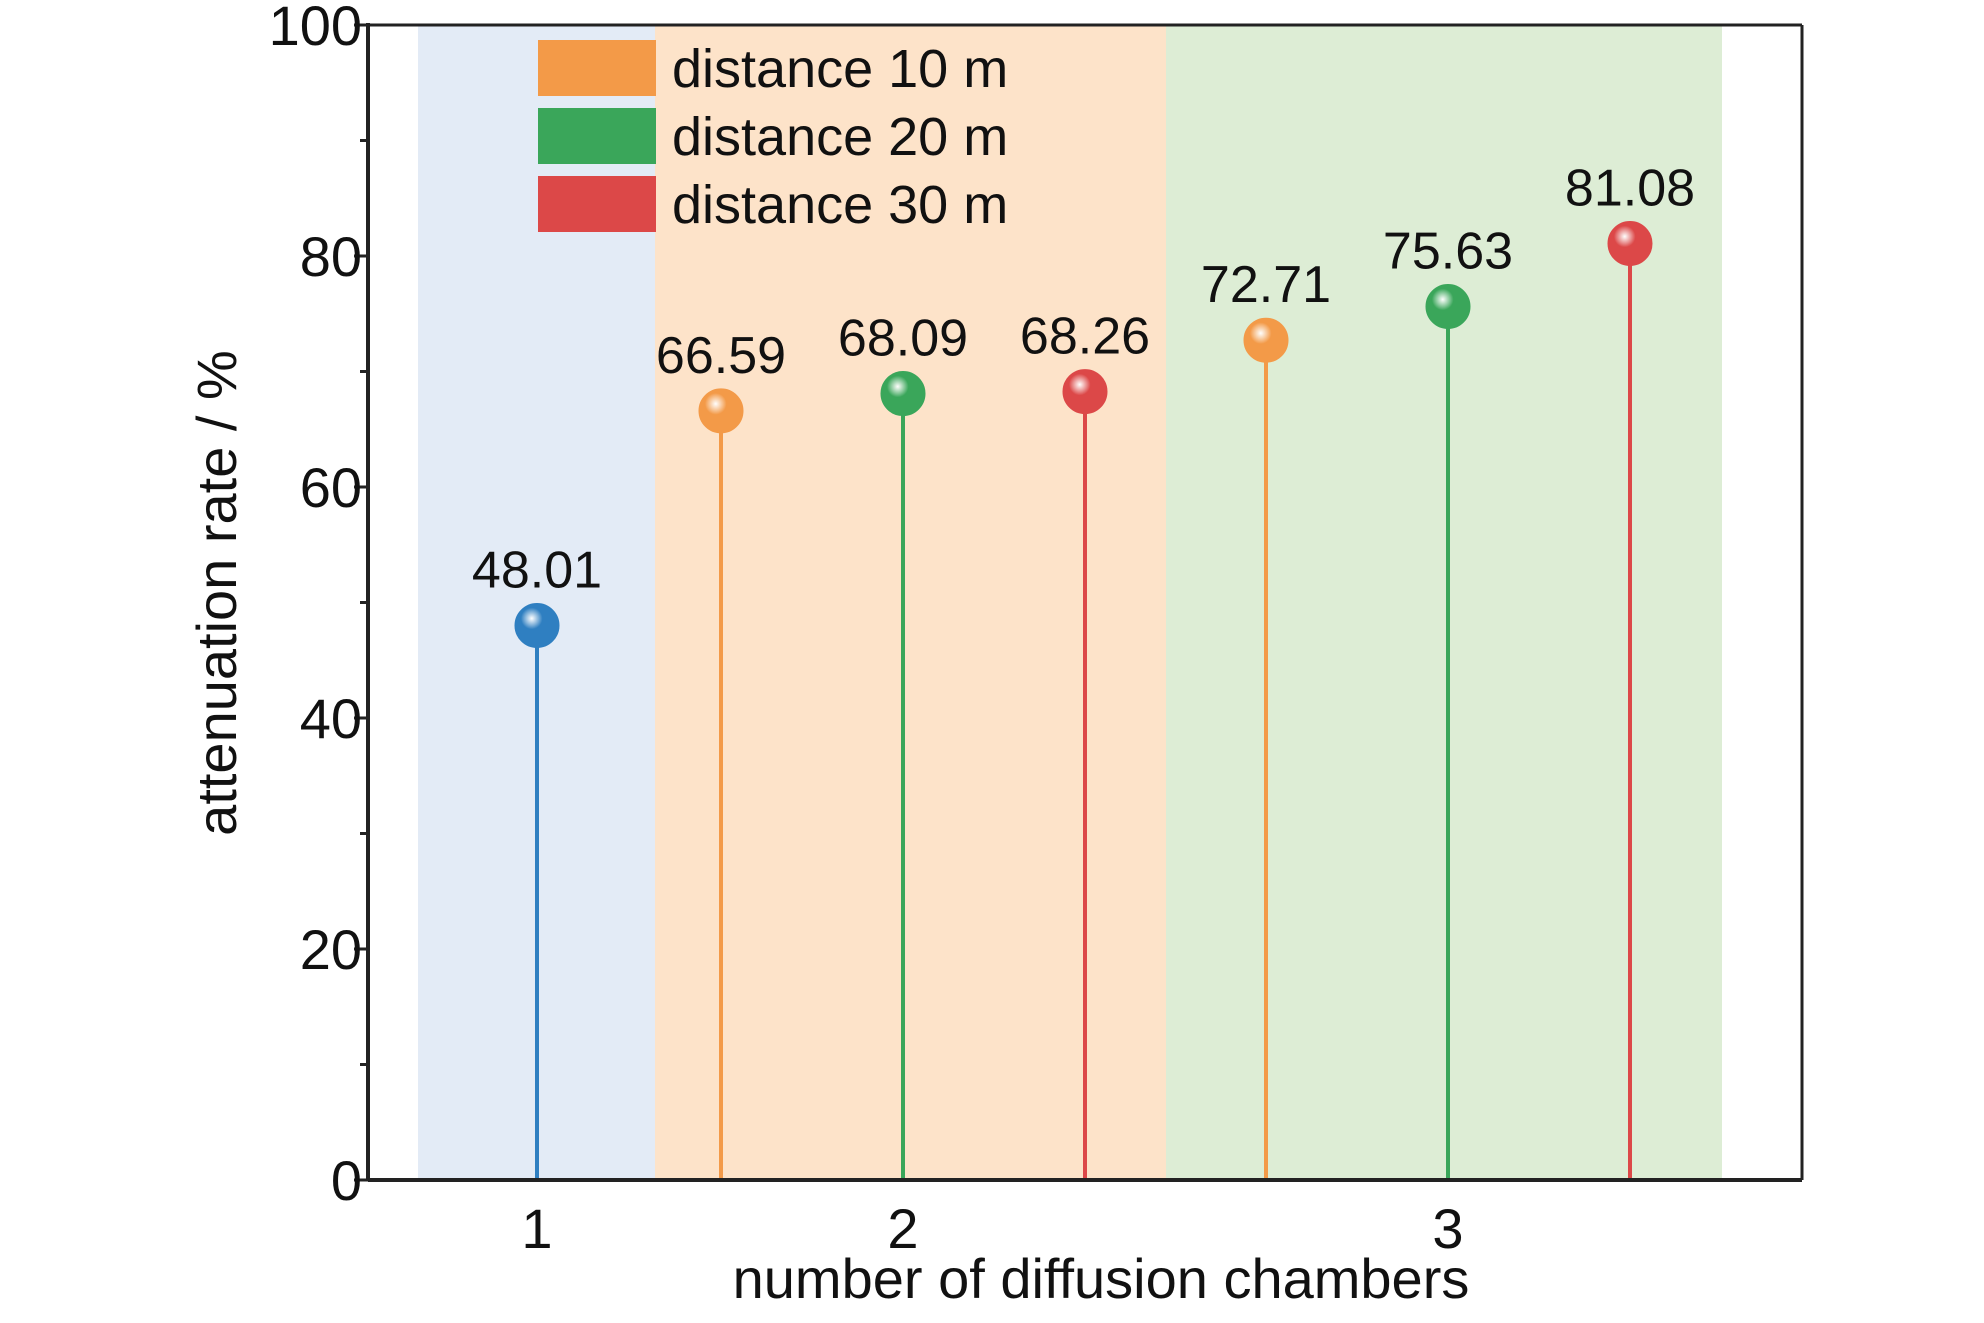 The image size is (1984, 1323). I want to click on y-tick-label: 80, so click(331, 256).